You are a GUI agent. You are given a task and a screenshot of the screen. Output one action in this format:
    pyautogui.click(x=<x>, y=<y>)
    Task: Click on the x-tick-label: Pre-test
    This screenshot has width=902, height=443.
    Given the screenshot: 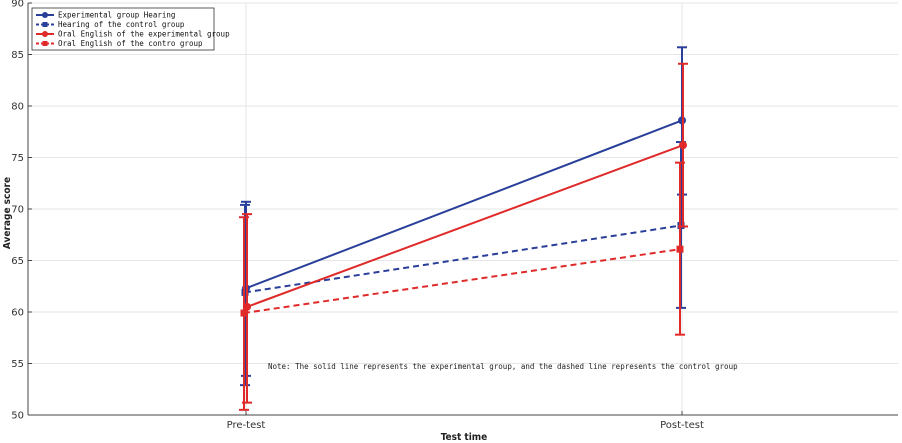 What is the action you would take?
    pyautogui.click(x=246, y=425)
    